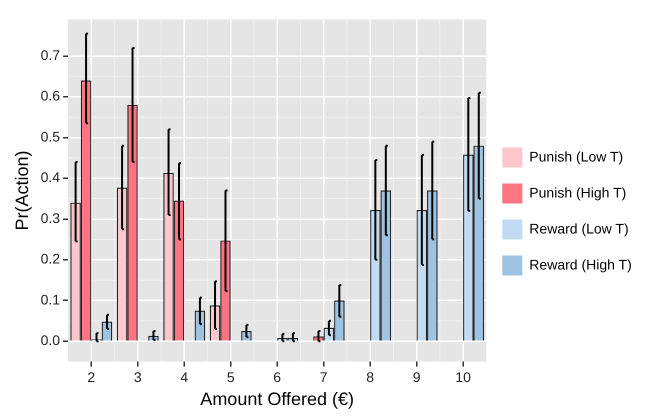 The image size is (656, 419). What do you see at coordinates (50, 96) in the screenshot?
I see `y-tick-label: 0.6` at bounding box center [50, 96].